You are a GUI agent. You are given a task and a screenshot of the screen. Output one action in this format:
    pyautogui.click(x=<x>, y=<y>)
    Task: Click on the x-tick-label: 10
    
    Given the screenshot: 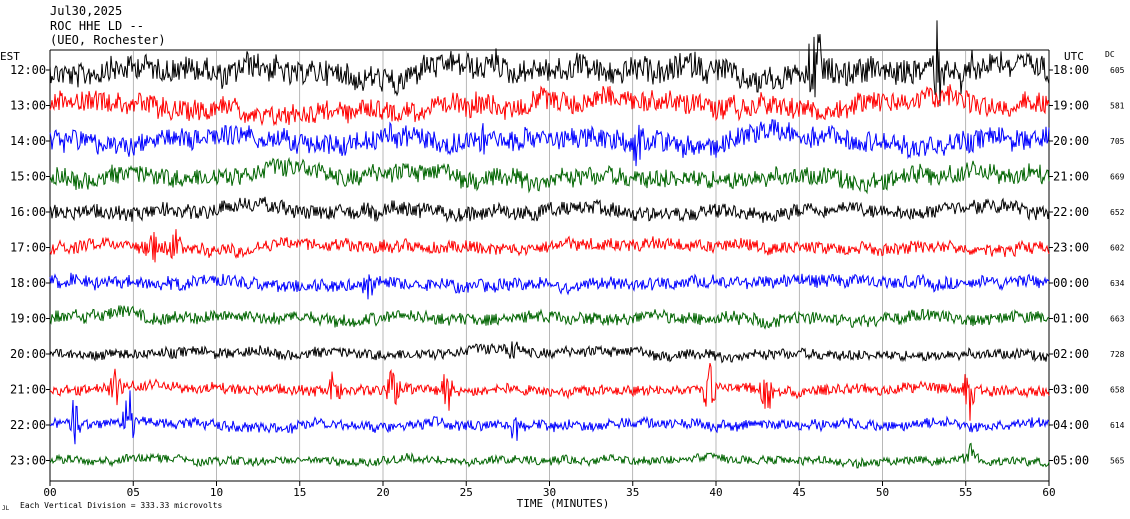 What is the action you would take?
    pyautogui.click(x=216, y=492)
    